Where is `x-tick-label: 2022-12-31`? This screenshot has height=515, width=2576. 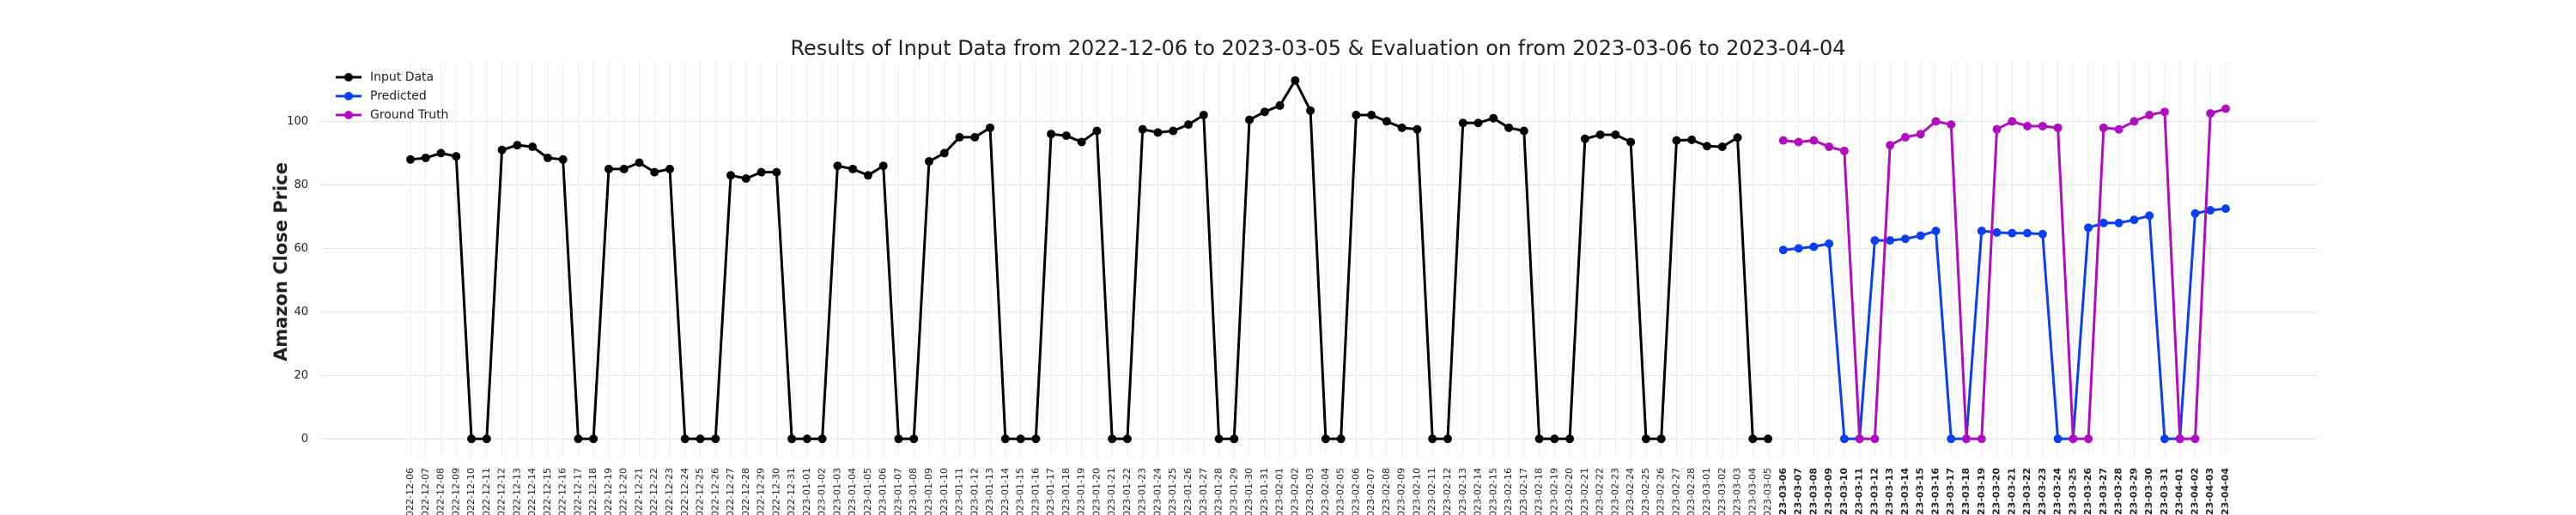
x-tick-label: 2022-12-31 is located at coordinates (792, 491).